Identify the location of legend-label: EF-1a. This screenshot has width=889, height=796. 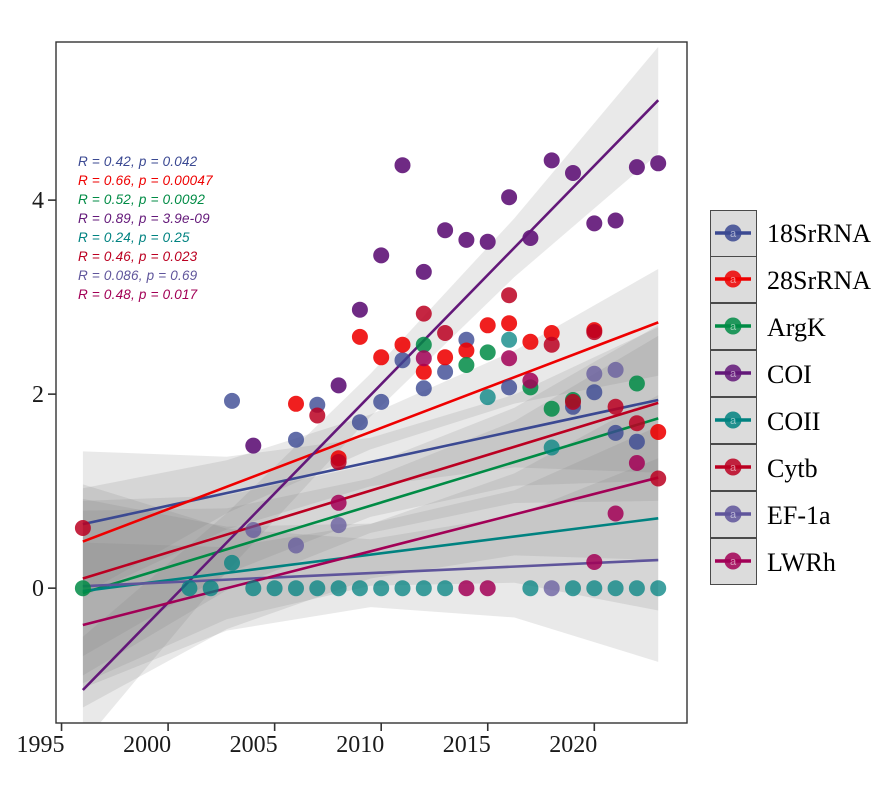
(799, 515).